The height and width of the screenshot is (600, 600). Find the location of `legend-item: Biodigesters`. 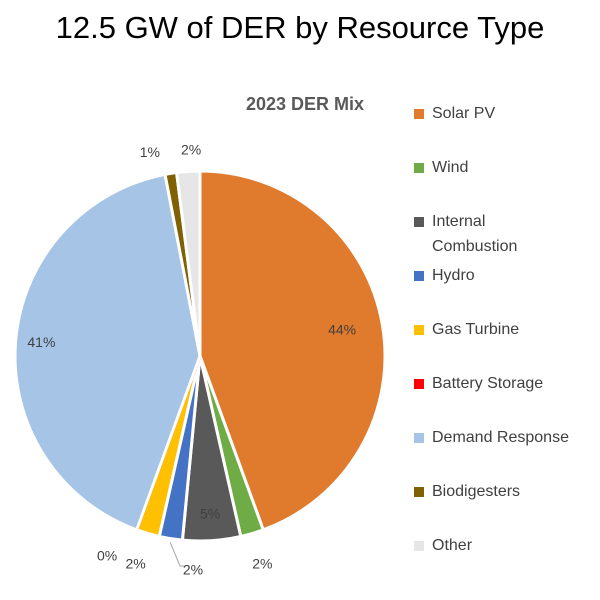

legend-item: Biodigesters is located at coordinates (506, 493).